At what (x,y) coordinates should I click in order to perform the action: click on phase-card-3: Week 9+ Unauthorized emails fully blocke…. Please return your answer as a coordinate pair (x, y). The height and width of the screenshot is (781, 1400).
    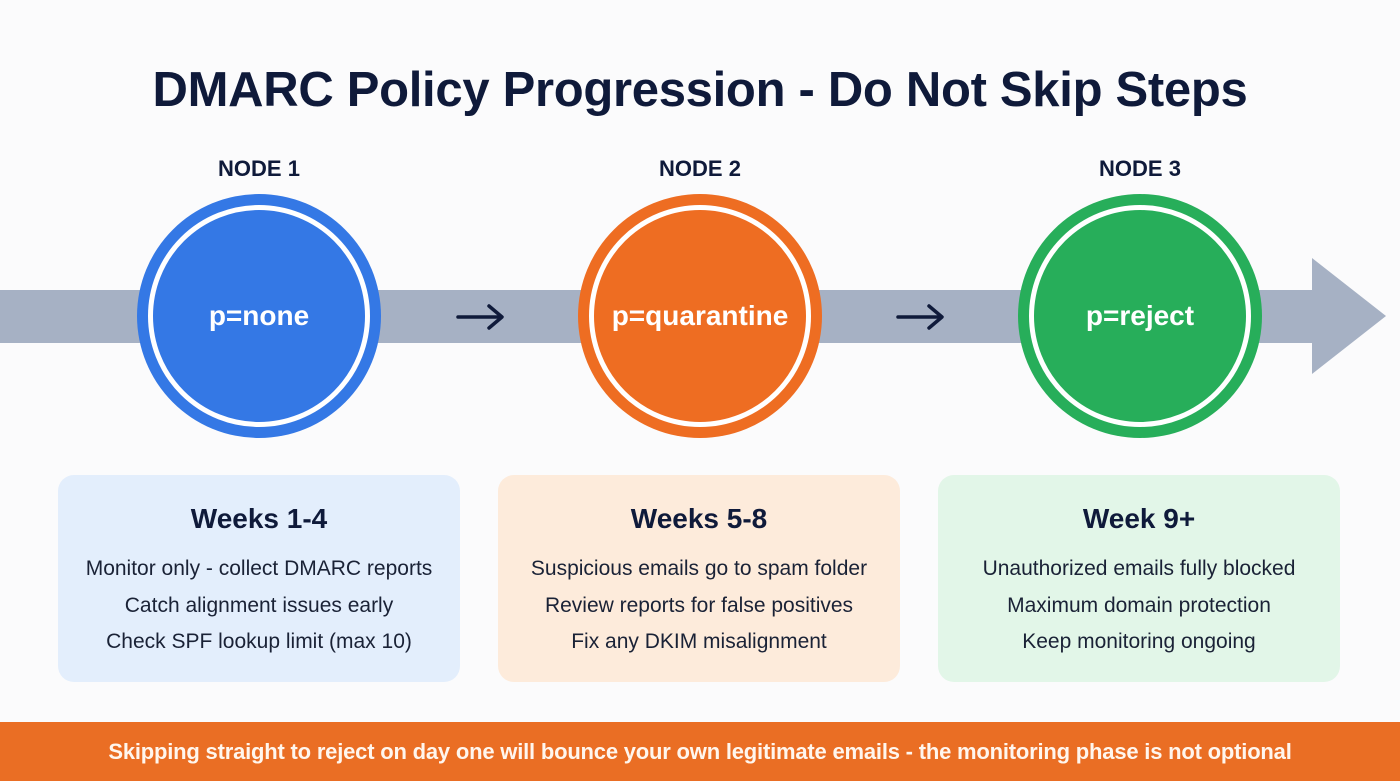
    Looking at the image, I should click on (1139, 578).